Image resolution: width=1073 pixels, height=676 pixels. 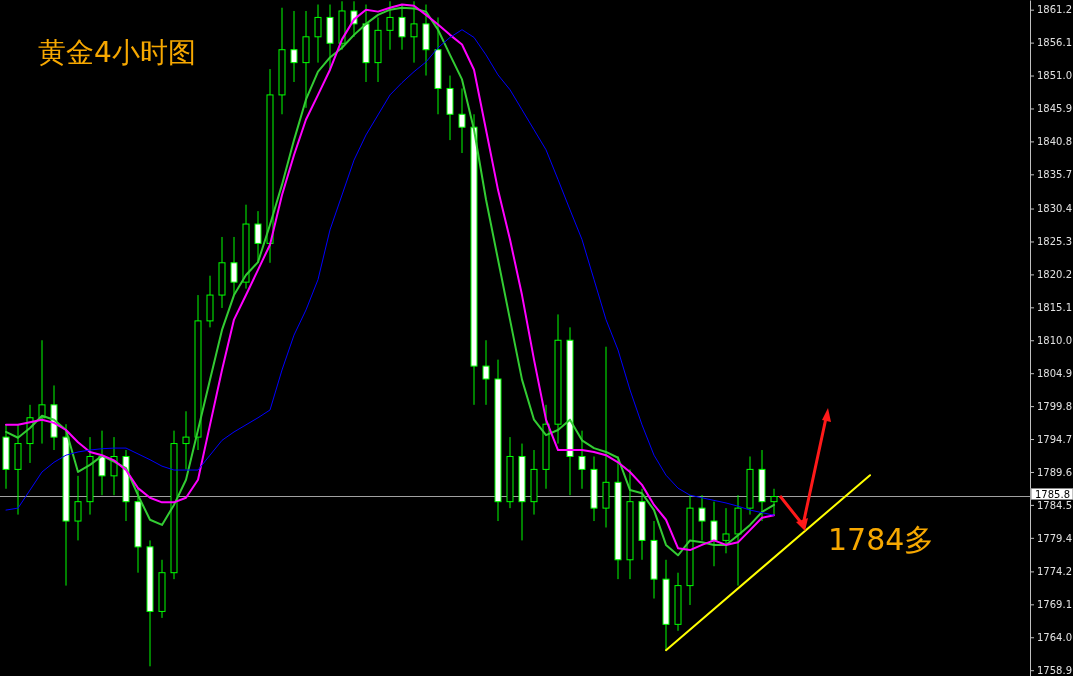 I want to click on y-tick-label: 1830.4, so click(x=1054, y=209).